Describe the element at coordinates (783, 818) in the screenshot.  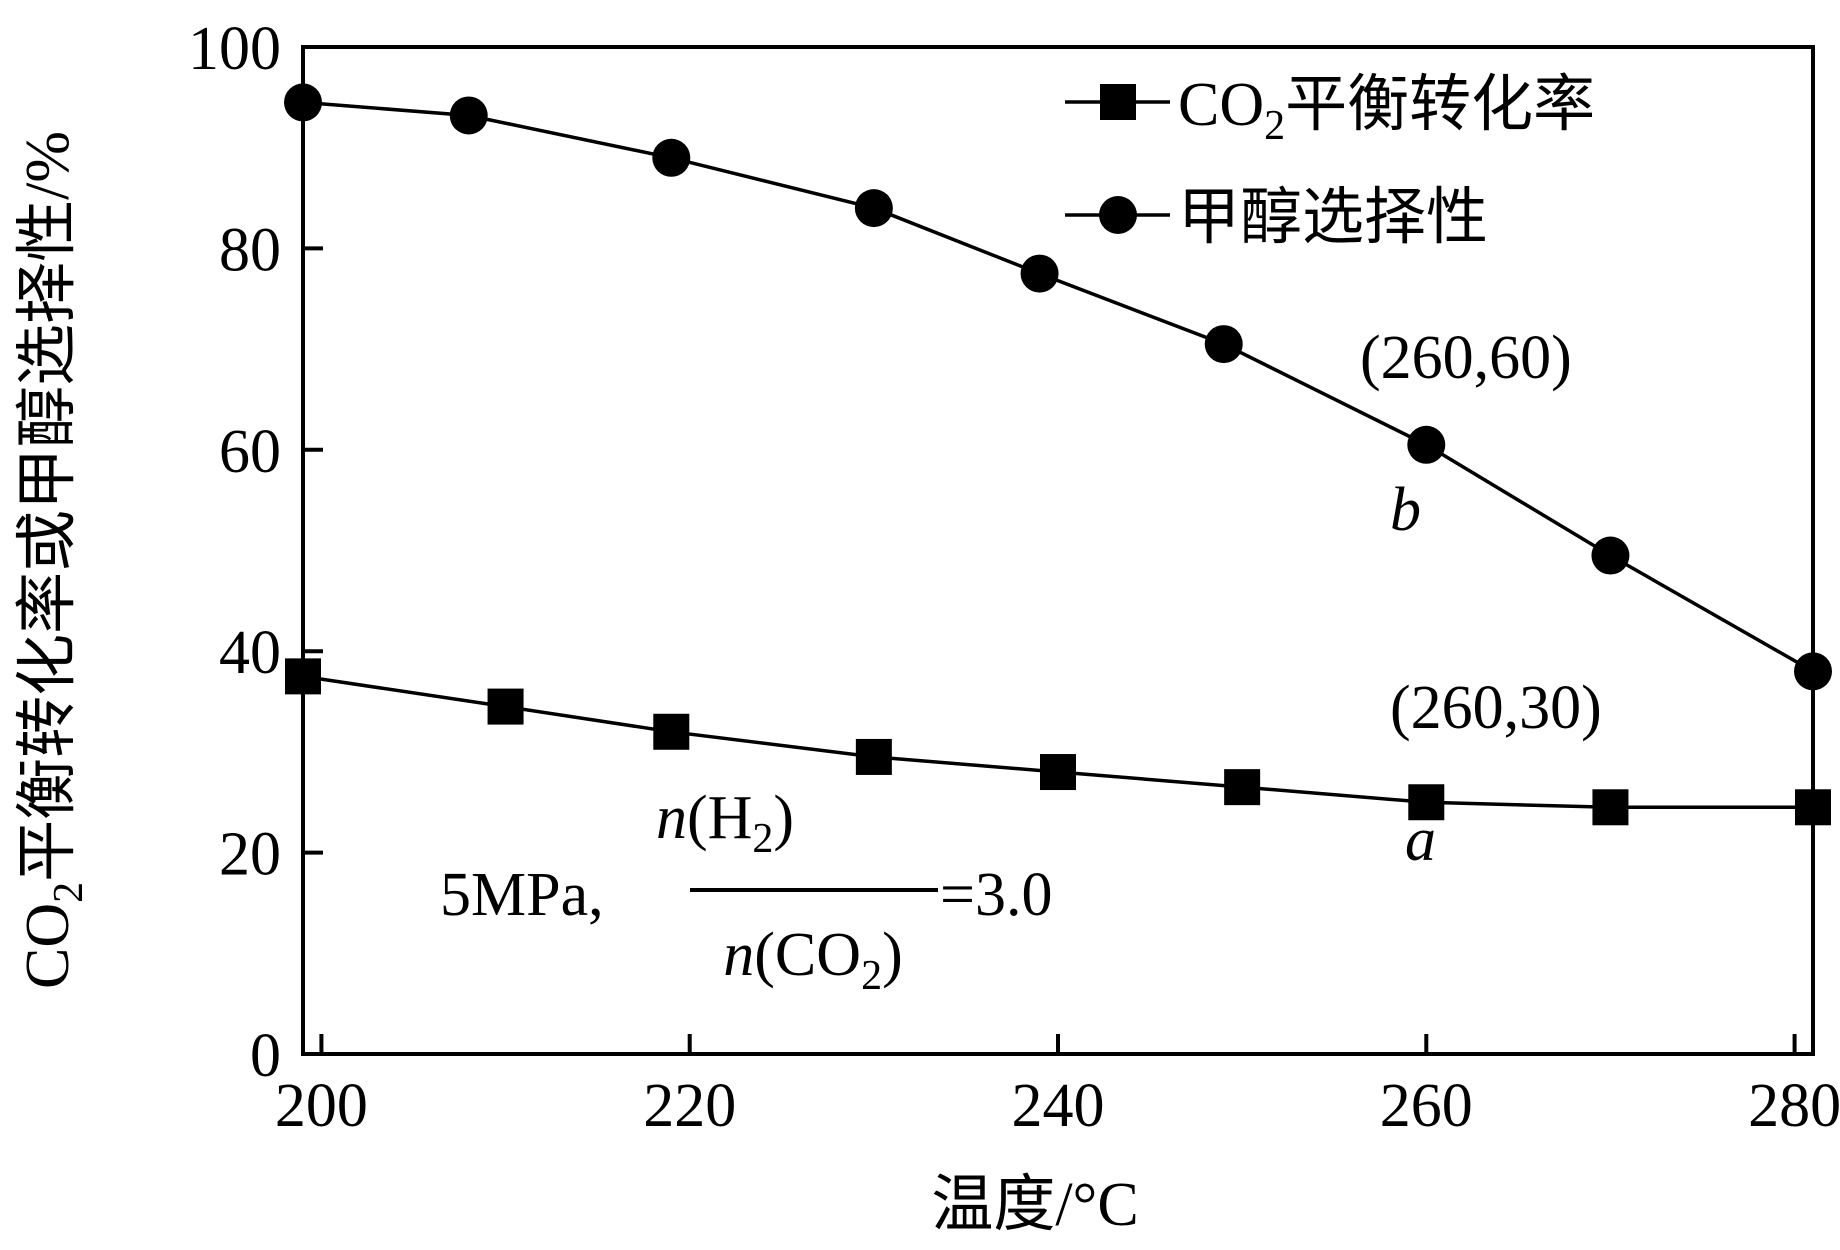
I see `numerator-close: )` at that location.